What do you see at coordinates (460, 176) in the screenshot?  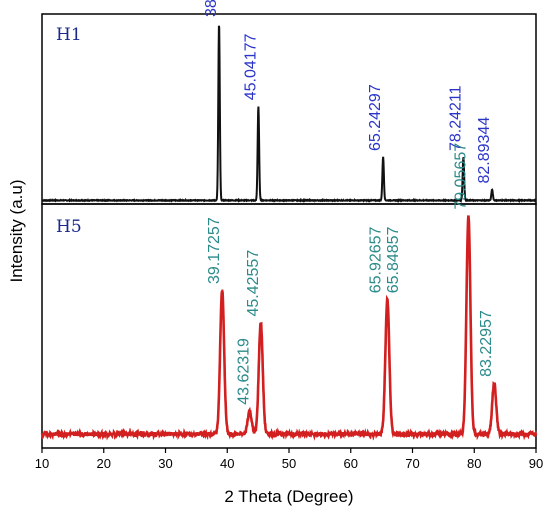 I see `h5-peak-label: 79.05657` at bounding box center [460, 176].